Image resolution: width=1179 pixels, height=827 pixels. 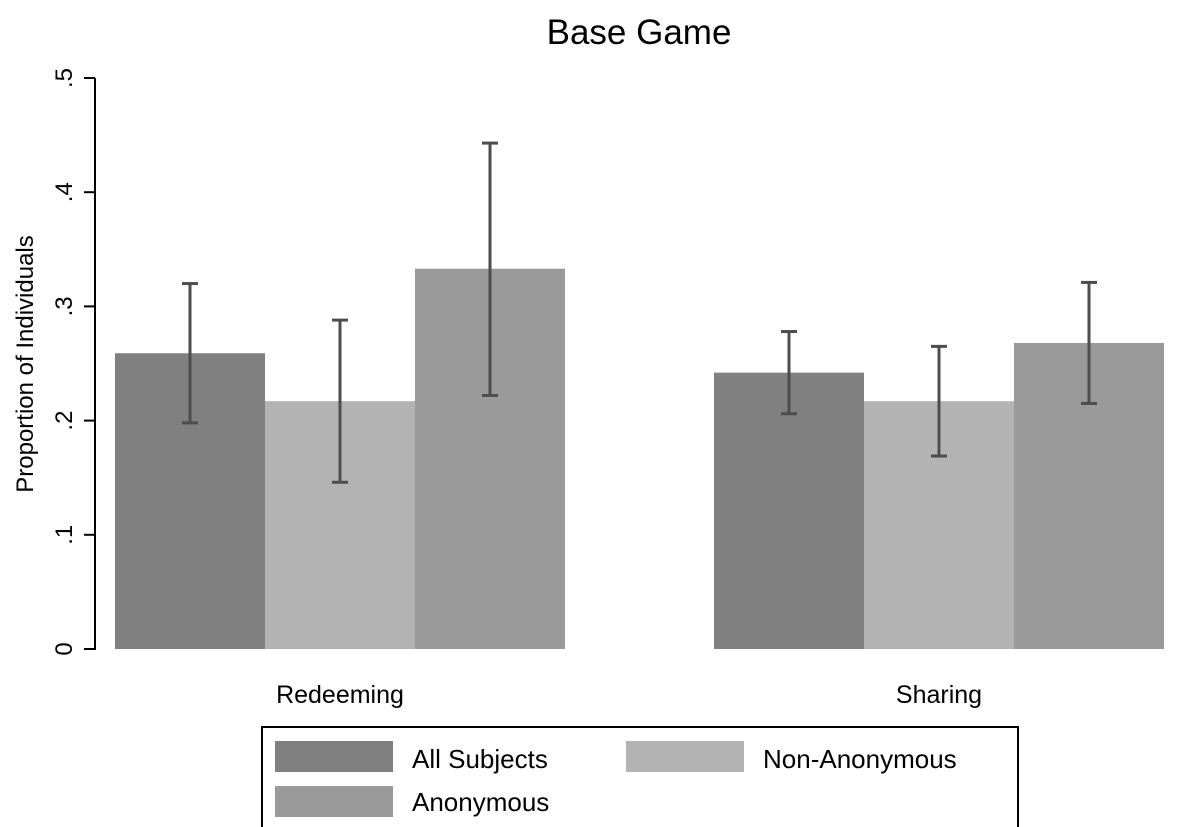 What do you see at coordinates (64, 421) in the screenshot?
I see `y-tick-label-3: .2` at bounding box center [64, 421].